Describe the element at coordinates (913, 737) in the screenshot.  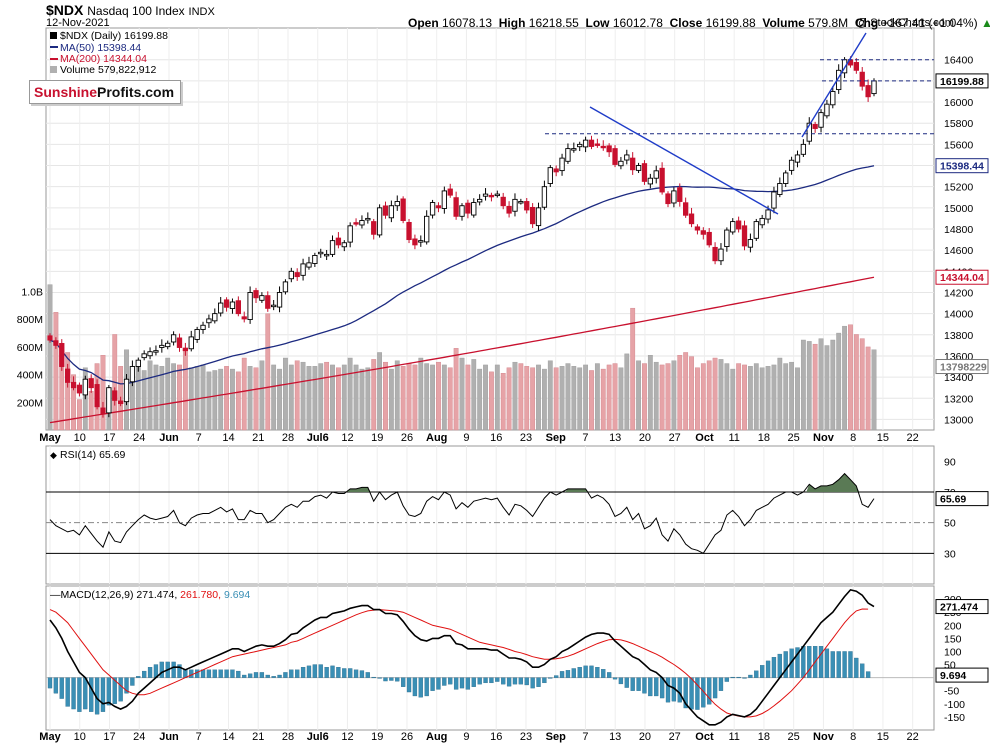
I see `x-tick-label-bottom: 22` at that location.